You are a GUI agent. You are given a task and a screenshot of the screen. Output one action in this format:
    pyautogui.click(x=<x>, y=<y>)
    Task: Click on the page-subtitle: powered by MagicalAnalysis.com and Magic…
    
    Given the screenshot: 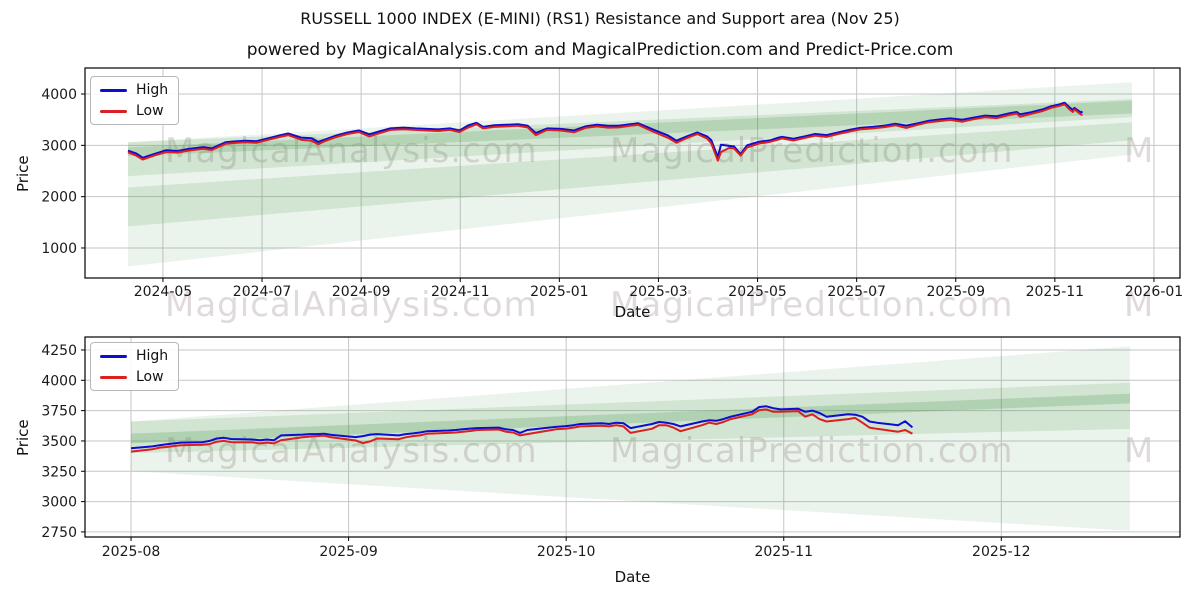 What is the action you would take?
    pyautogui.click(x=600, y=50)
    